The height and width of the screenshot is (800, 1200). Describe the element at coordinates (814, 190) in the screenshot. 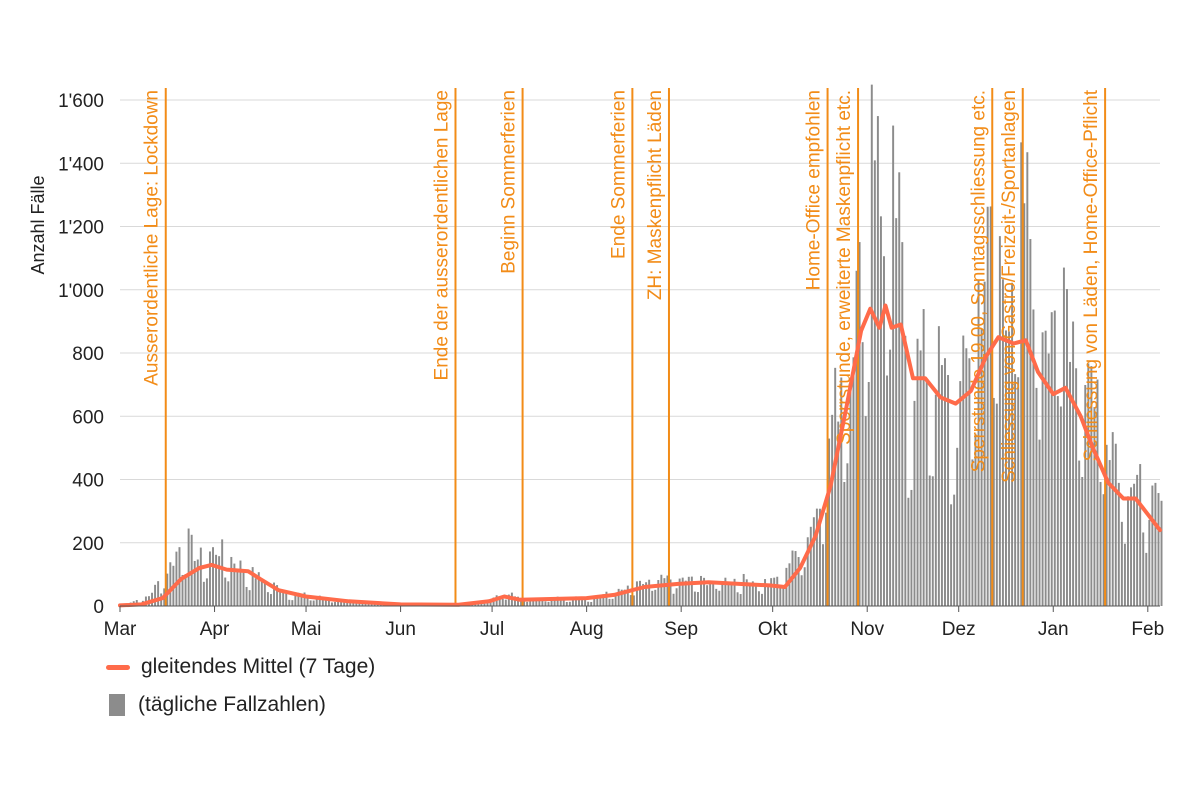

I see `event-label: Home-Office empfohlen` at that location.